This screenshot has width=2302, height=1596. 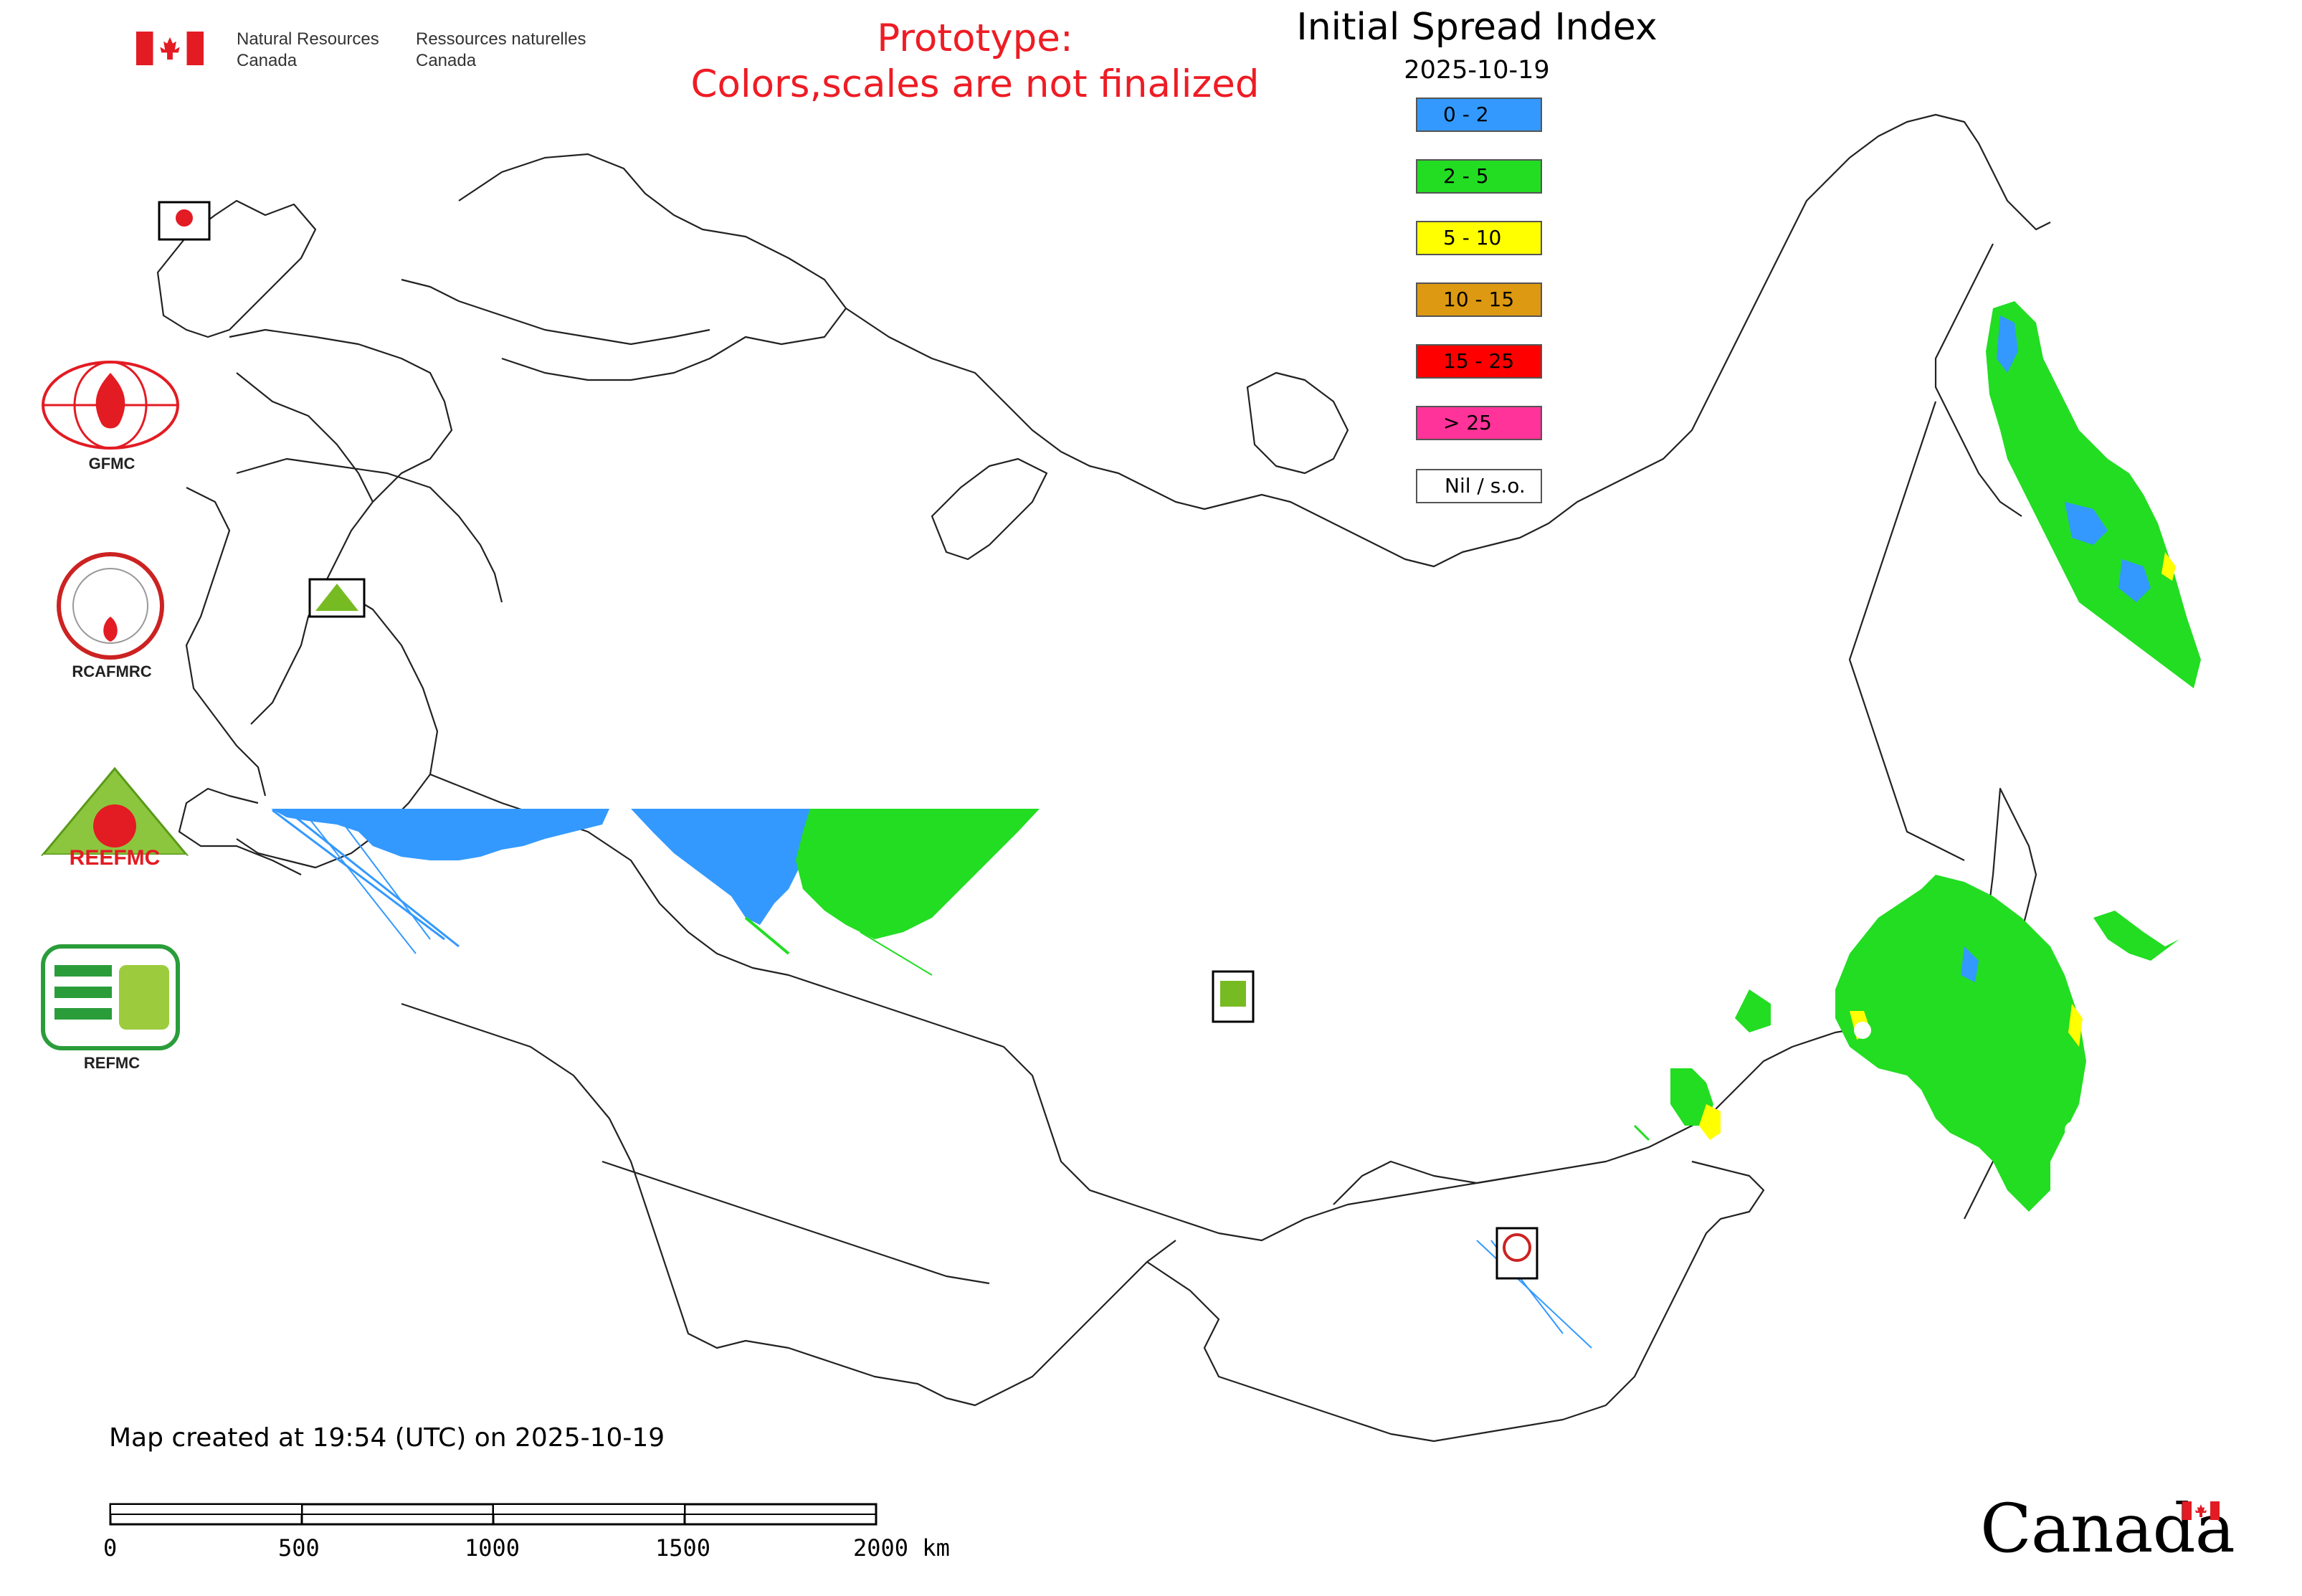 I want to click on reefmc-marker, so click(x=337, y=598).